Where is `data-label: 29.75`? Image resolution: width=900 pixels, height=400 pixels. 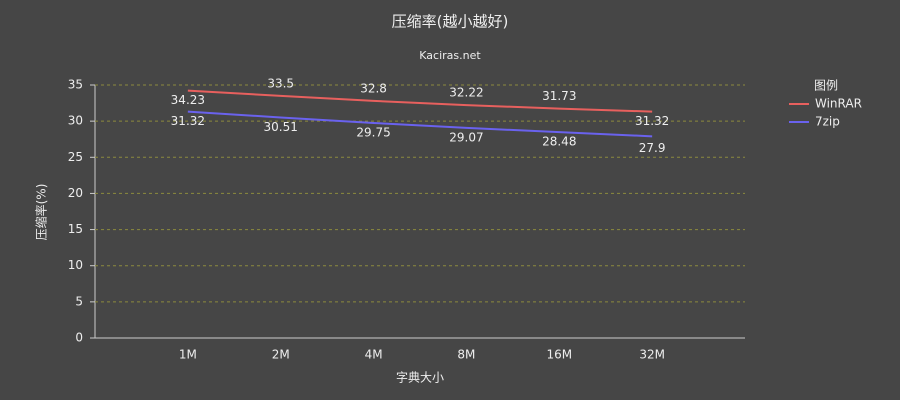
data-label: 29.75 is located at coordinates (373, 132).